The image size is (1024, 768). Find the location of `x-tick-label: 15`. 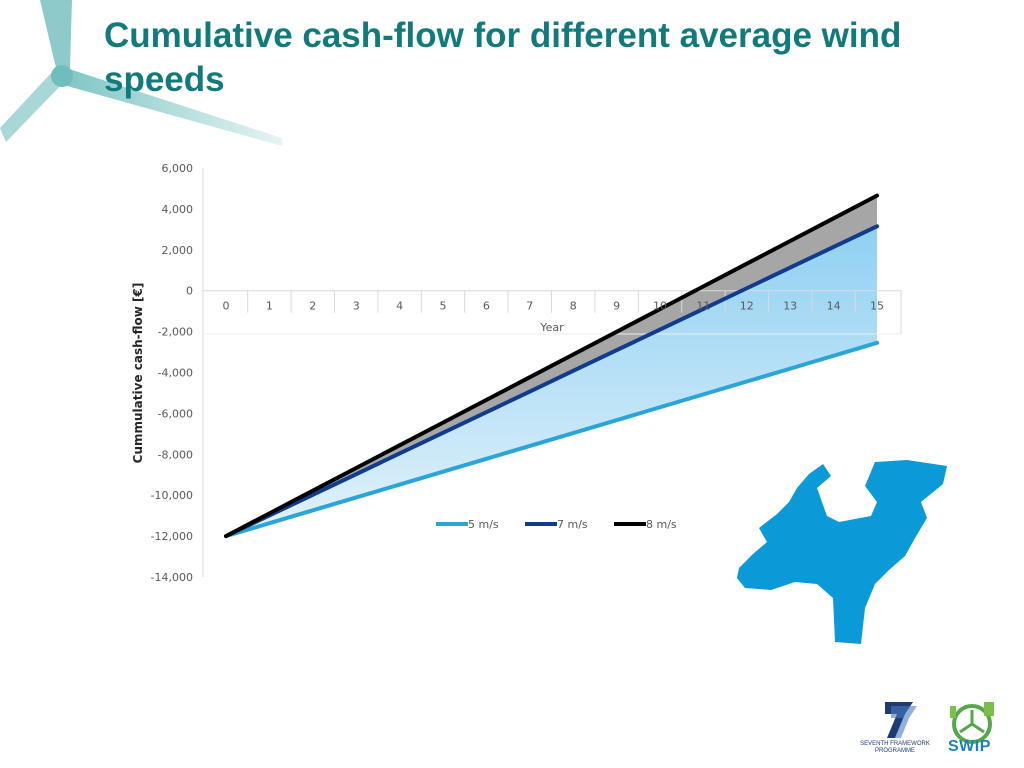

x-tick-label: 15 is located at coordinates (877, 306).